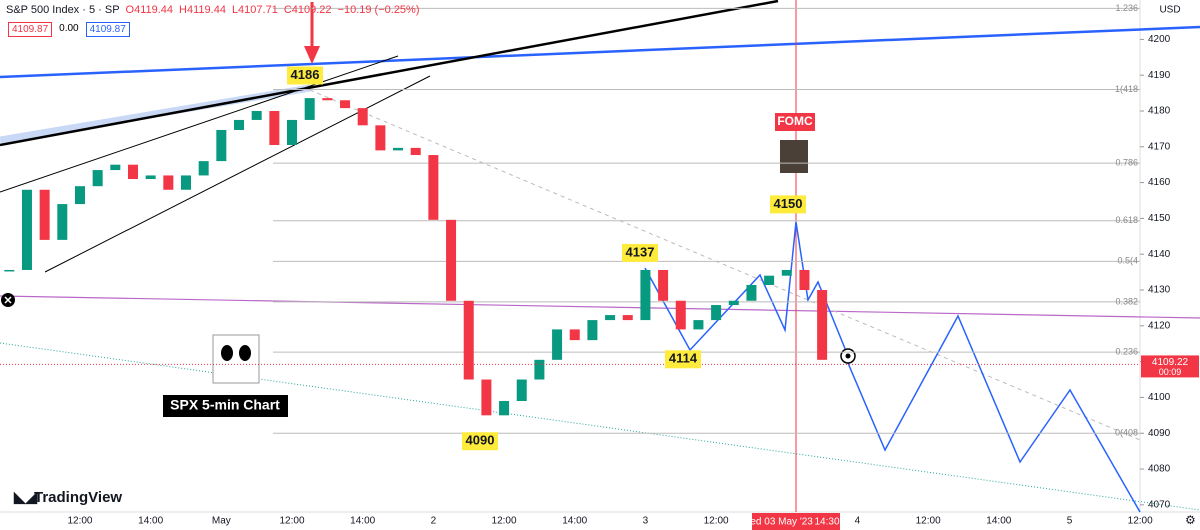 The width and height of the screenshot is (1200, 530). Describe the element at coordinates (107, 29) in the screenshot. I see `ask: 4109.87` at that location.